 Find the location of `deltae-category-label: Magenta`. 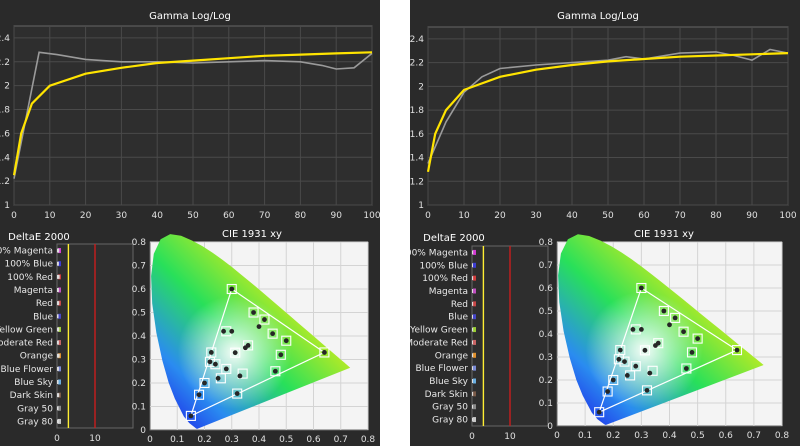

deltae-category-label: Magenta is located at coordinates (448, 292).